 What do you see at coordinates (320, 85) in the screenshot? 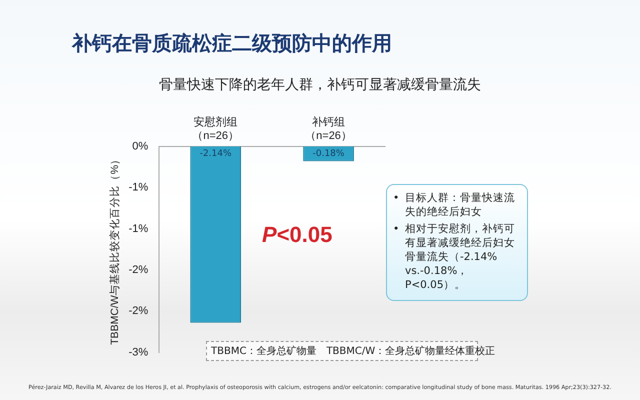
I see `chart-subtitle: 骨量快速下降的老年人群，补钙可显著减缓骨量流失` at bounding box center [320, 85].